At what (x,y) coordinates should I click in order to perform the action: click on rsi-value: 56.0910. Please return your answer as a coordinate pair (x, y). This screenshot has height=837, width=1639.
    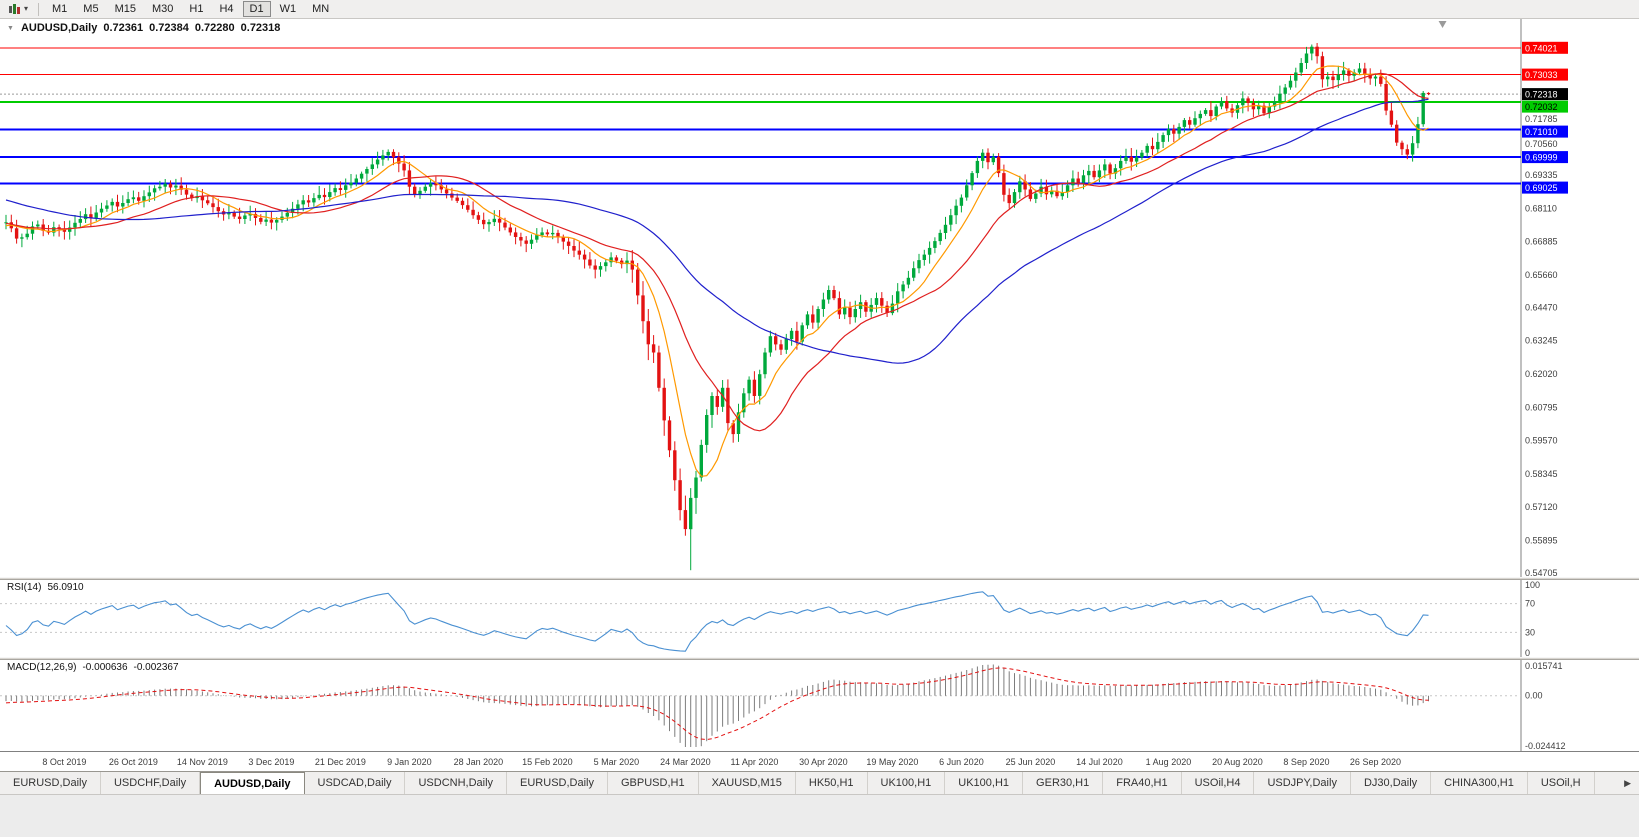
    Looking at the image, I should click on (65, 587).